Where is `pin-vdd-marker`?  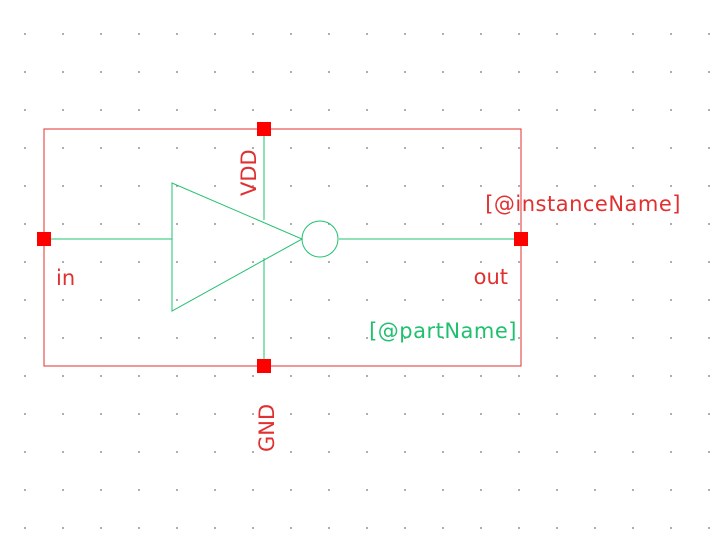
pin-vdd-marker is located at coordinates (264, 129).